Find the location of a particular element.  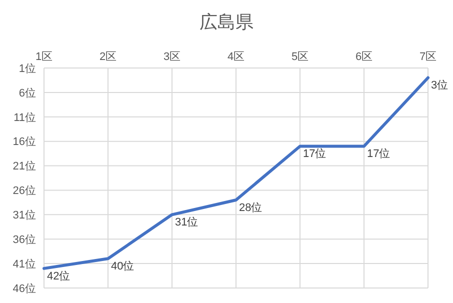

y-tick-label: 21位 is located at coordinates (24, 166).